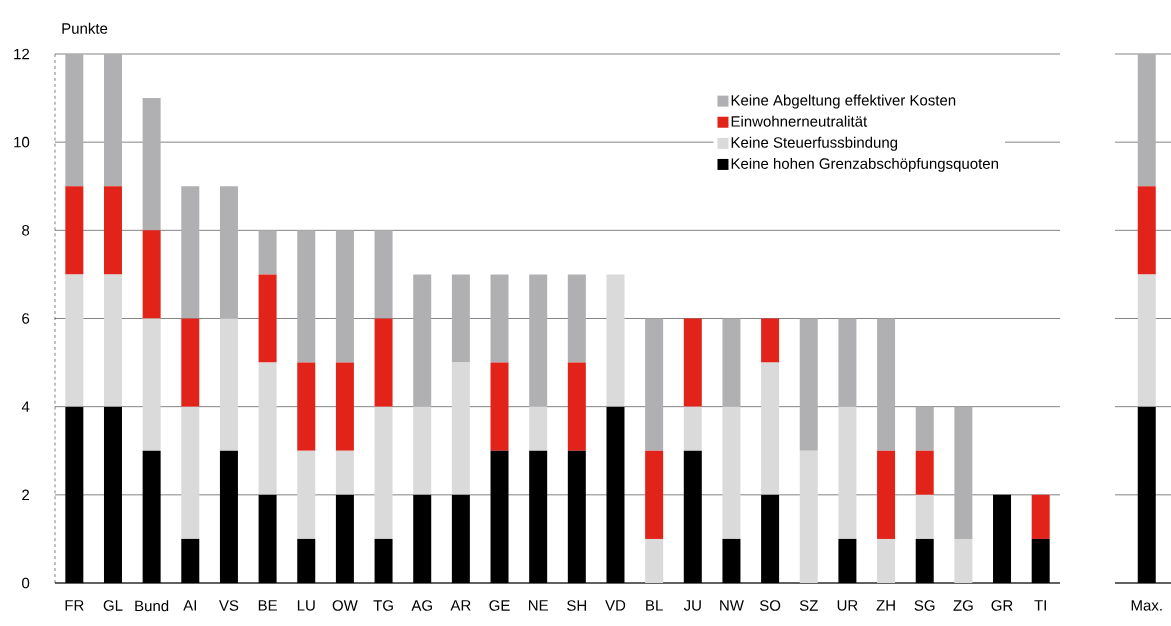  Describe the element at coordinates (1002, 605) in the screenshot. I see `x-tick-label: GR` at that location.